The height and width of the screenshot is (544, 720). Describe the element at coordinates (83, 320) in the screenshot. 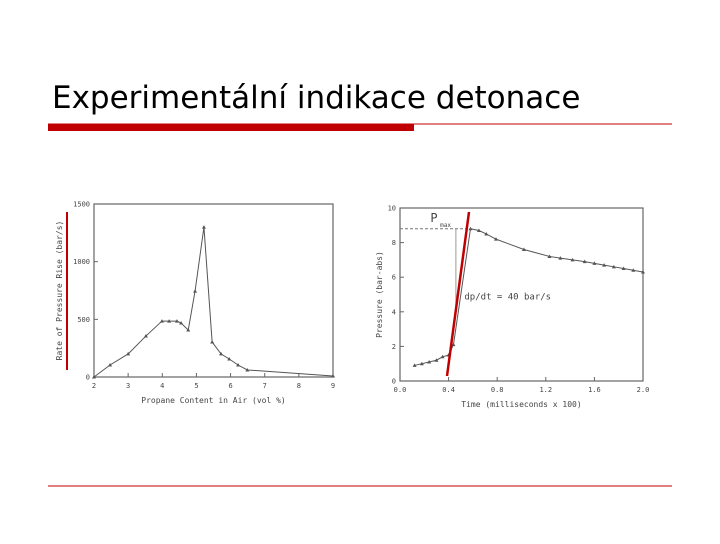

I see `y-tick-label: 500` at that location.